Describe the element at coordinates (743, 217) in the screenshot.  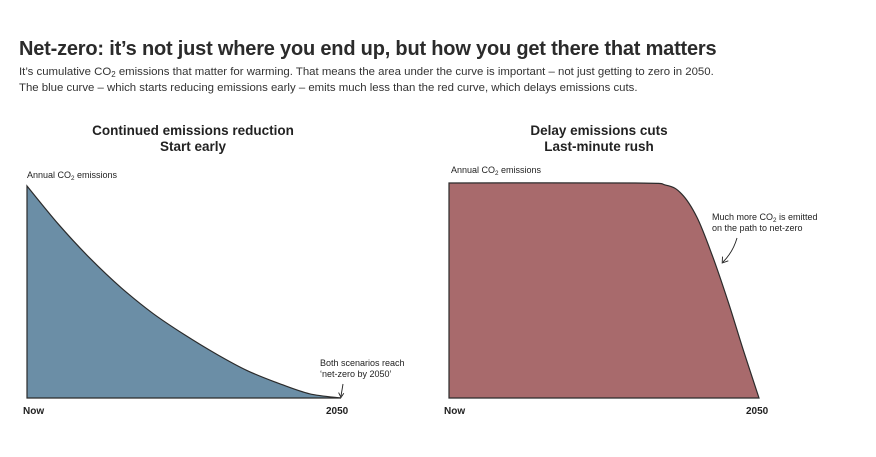
I see `right-annotation-line1-a: Much more CO` at that location.